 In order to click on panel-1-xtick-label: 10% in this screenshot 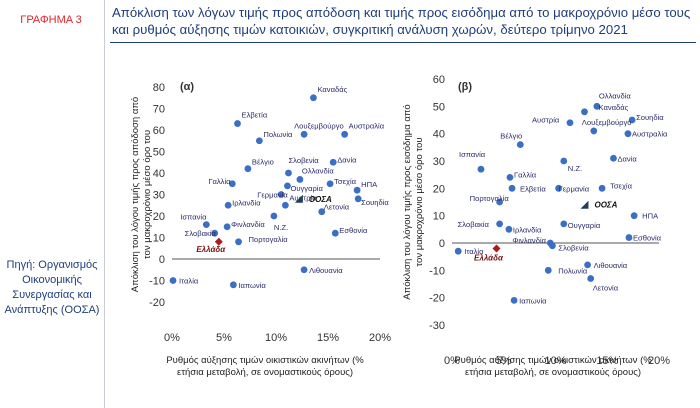, I will do `click(276, 338)`.